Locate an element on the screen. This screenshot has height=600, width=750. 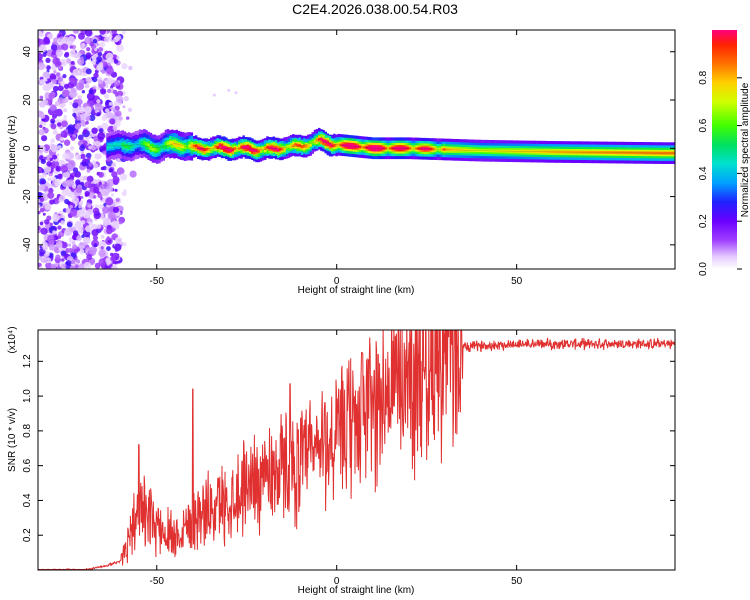
snr-x-tick-label: 0 is located at coordinates (337, 581).